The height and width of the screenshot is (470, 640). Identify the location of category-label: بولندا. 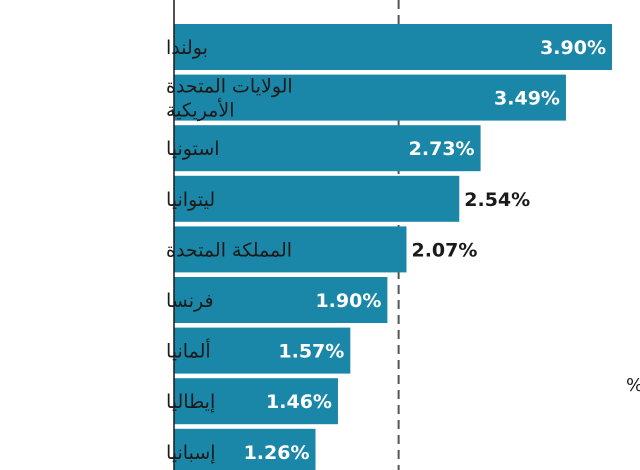
(187, 48).